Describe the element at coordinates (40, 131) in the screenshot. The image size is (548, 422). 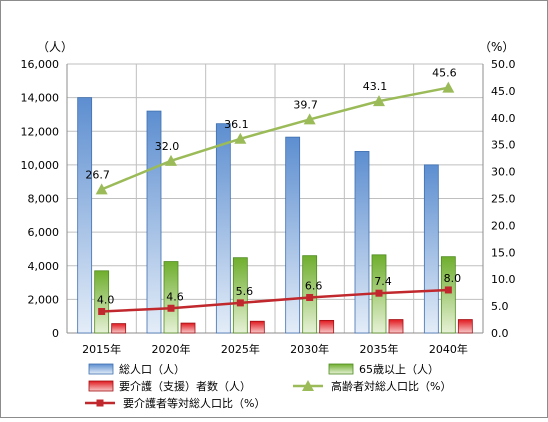
I see `left-tick-label: 12,000` at that location.